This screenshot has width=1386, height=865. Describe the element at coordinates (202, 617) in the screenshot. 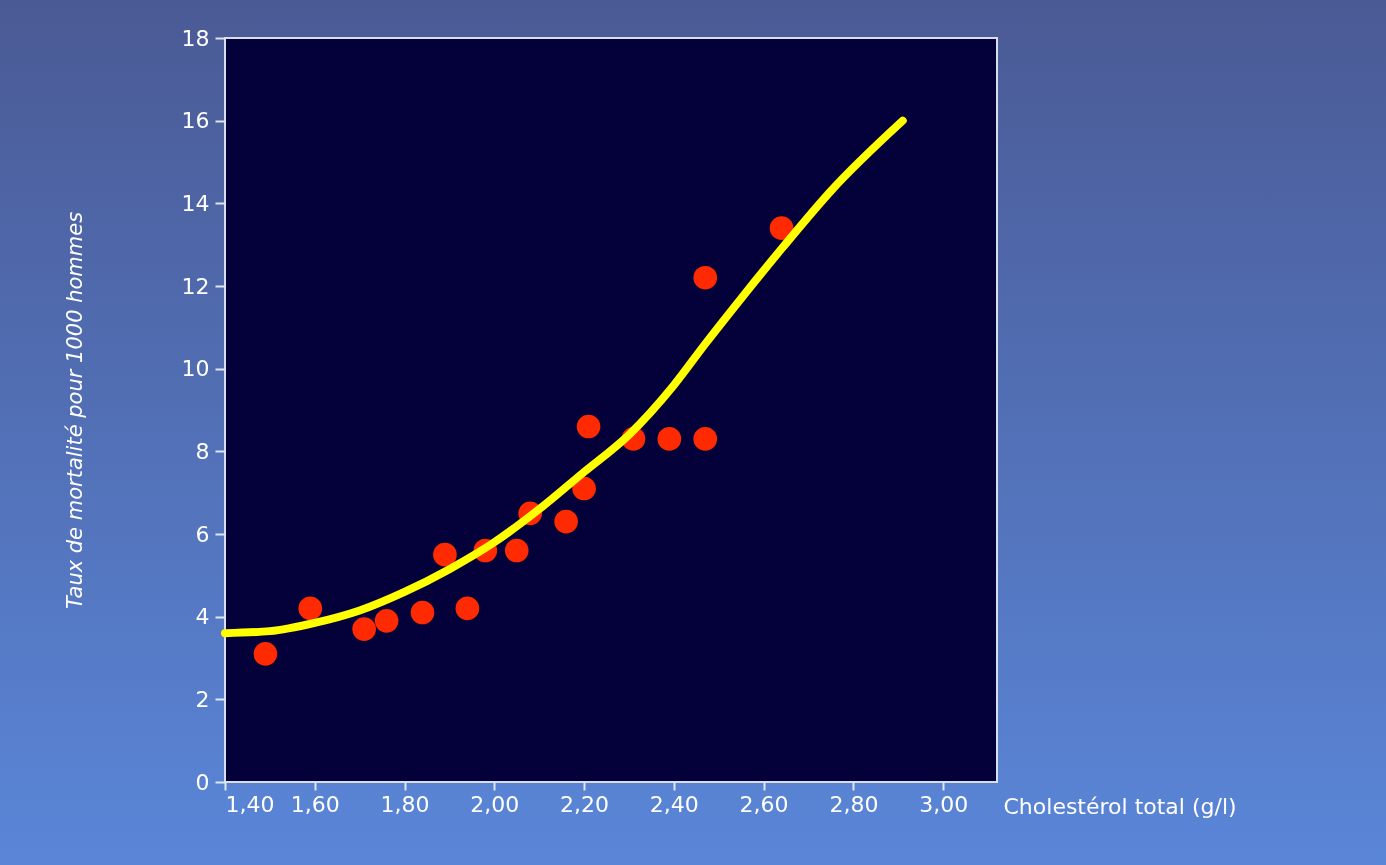

I see `y-tick-label: 4` at that location.